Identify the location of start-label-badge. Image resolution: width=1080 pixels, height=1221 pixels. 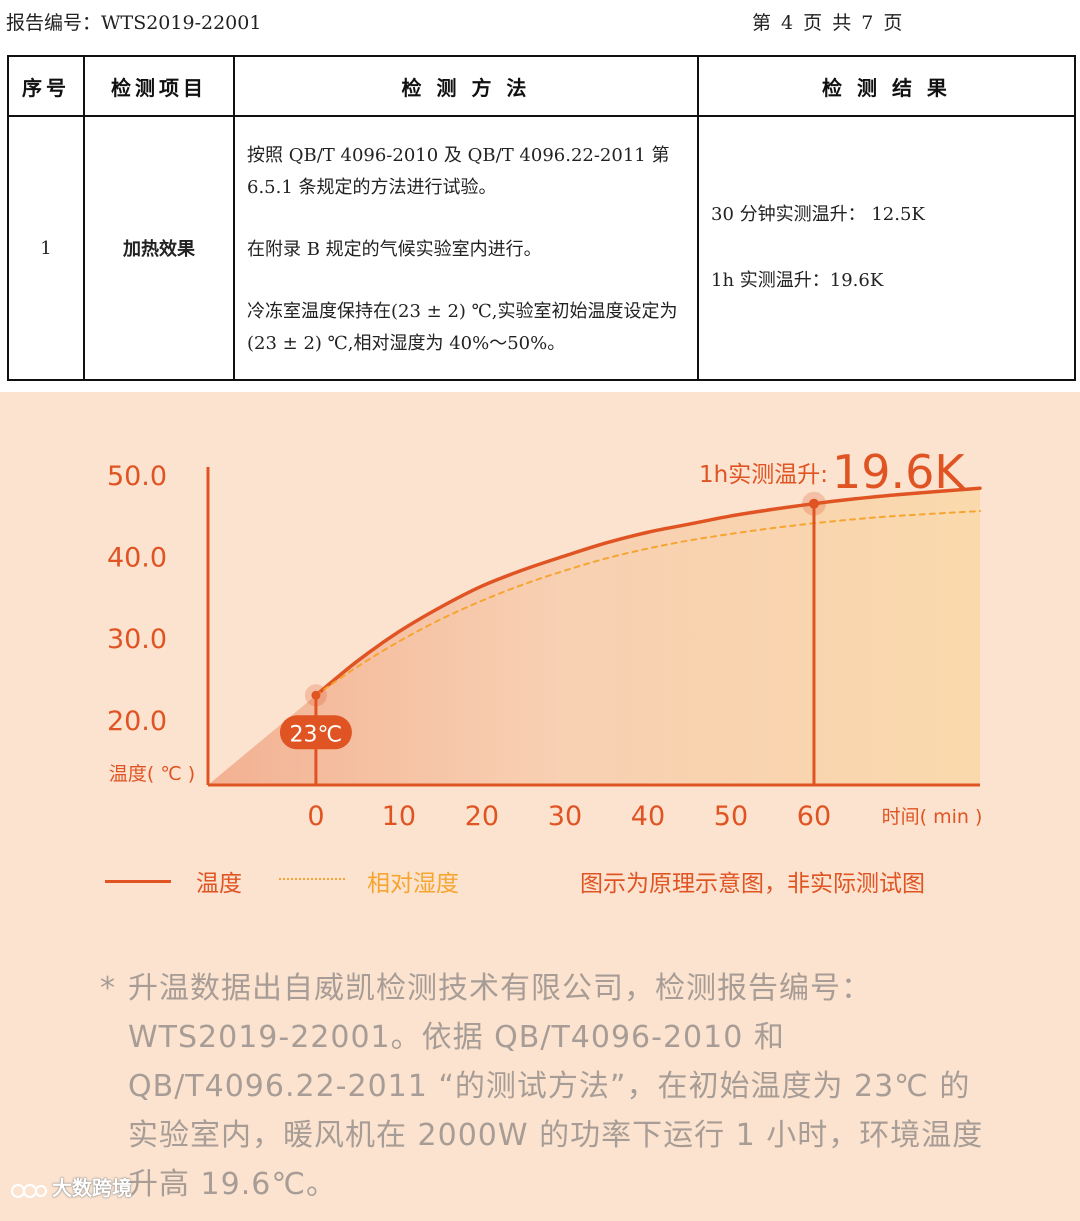
(315, 732).